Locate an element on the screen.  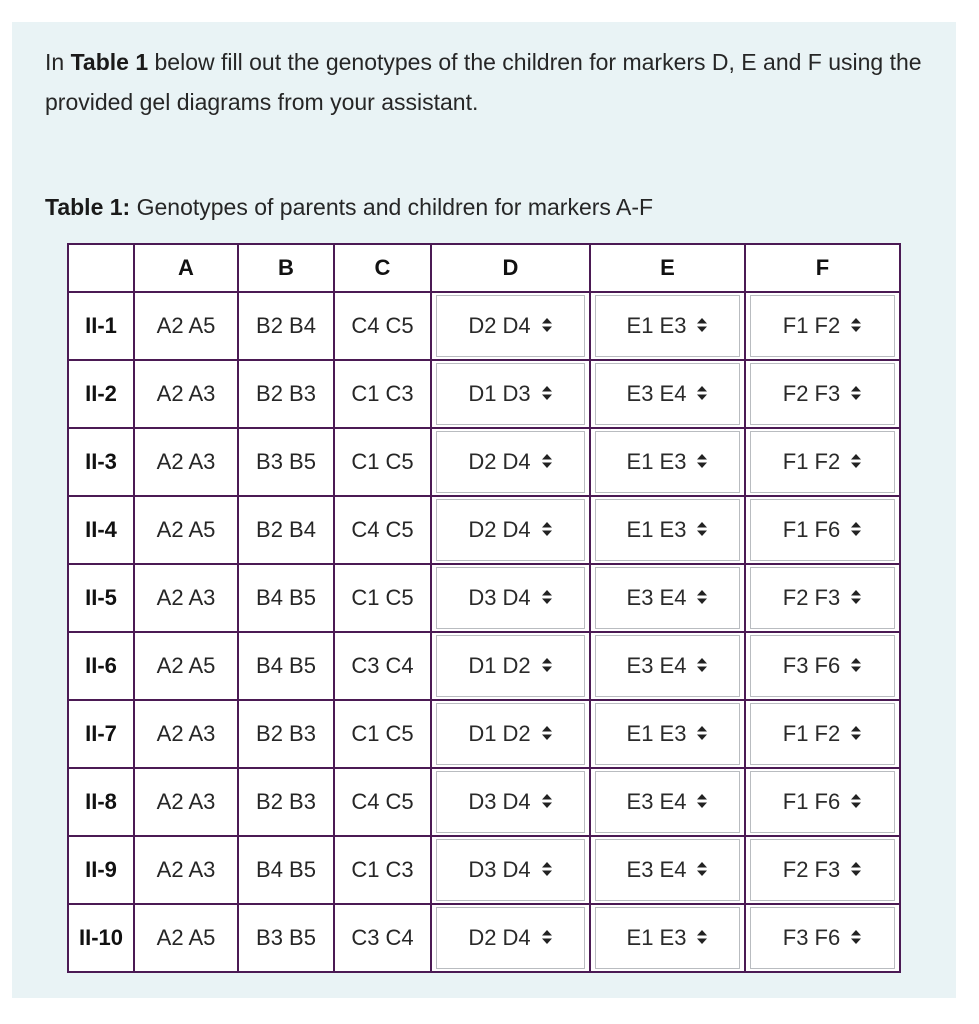
caption-label: Table 1: is located at coordinates (88, 207).